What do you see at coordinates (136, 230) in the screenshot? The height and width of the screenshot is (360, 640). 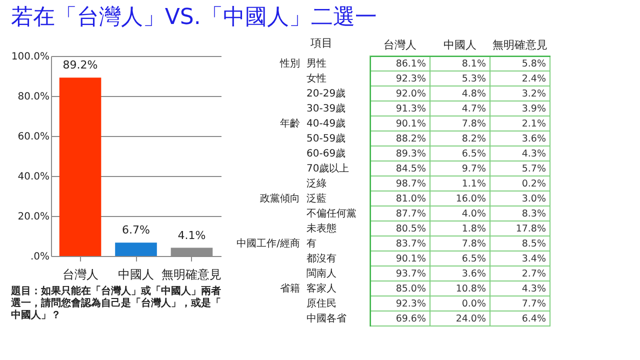 I see `data-label: 6.7%` at bounding box center [136, 230].